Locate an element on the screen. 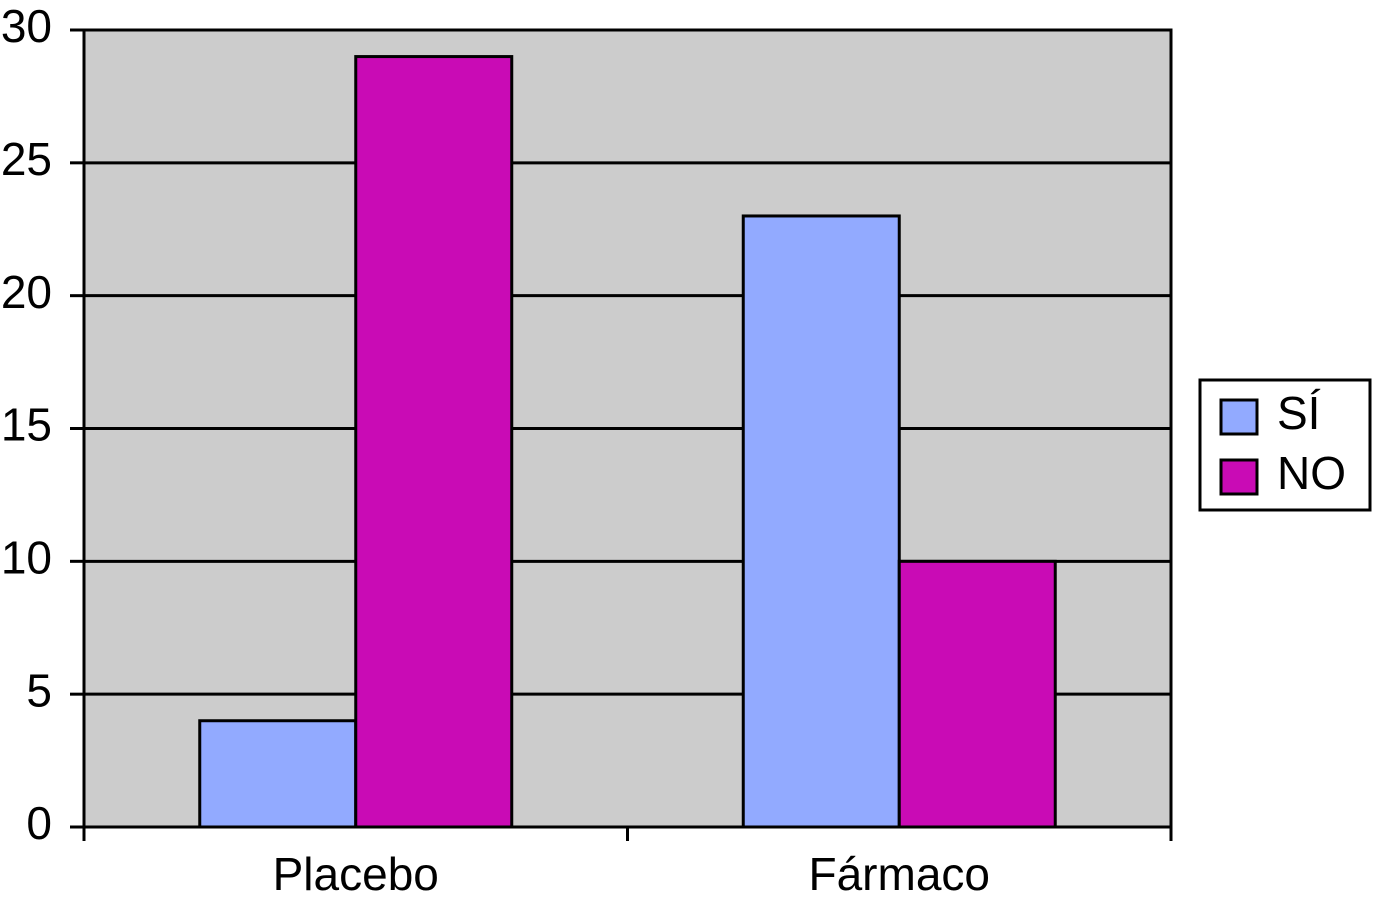  y-tick-label: 30 is located at coordinates (26, 26).